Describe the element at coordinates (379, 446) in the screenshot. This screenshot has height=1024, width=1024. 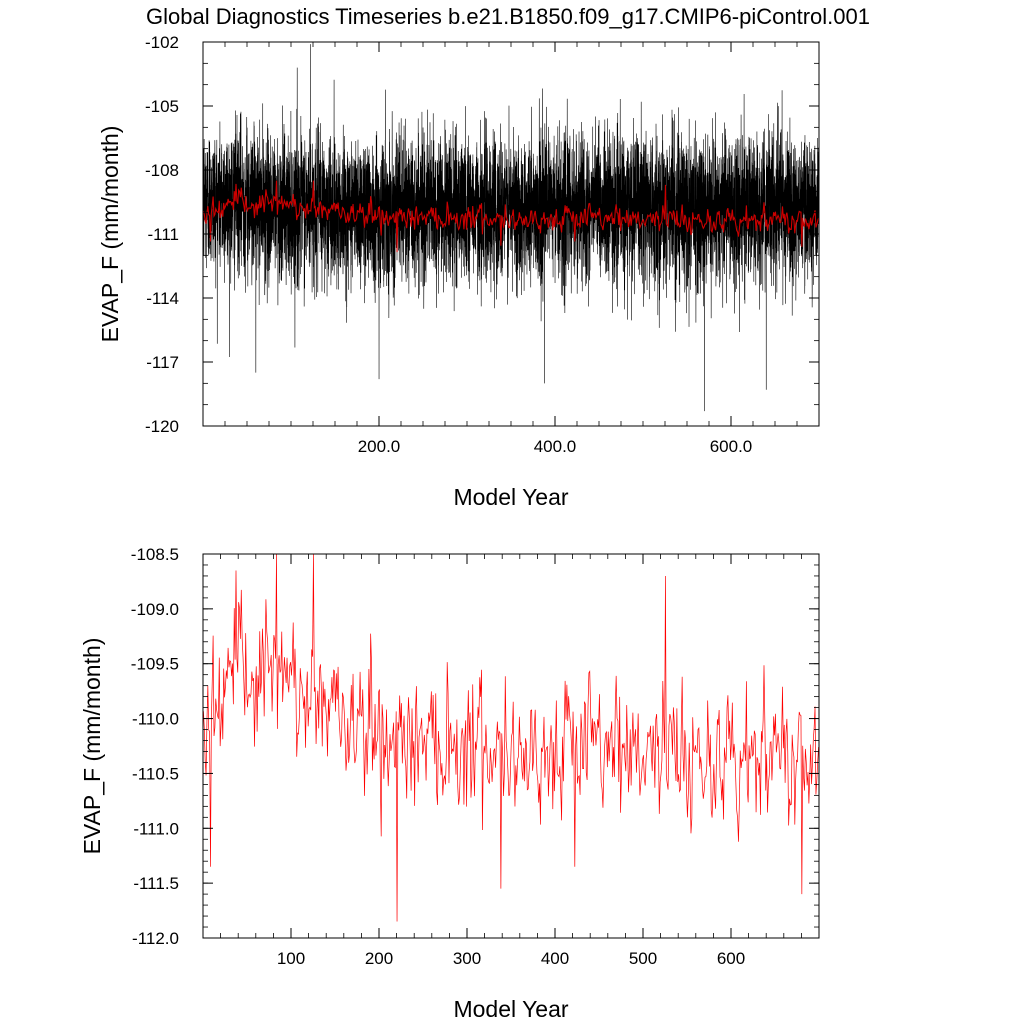
I see `x-tick-label: 200.0` at that location.